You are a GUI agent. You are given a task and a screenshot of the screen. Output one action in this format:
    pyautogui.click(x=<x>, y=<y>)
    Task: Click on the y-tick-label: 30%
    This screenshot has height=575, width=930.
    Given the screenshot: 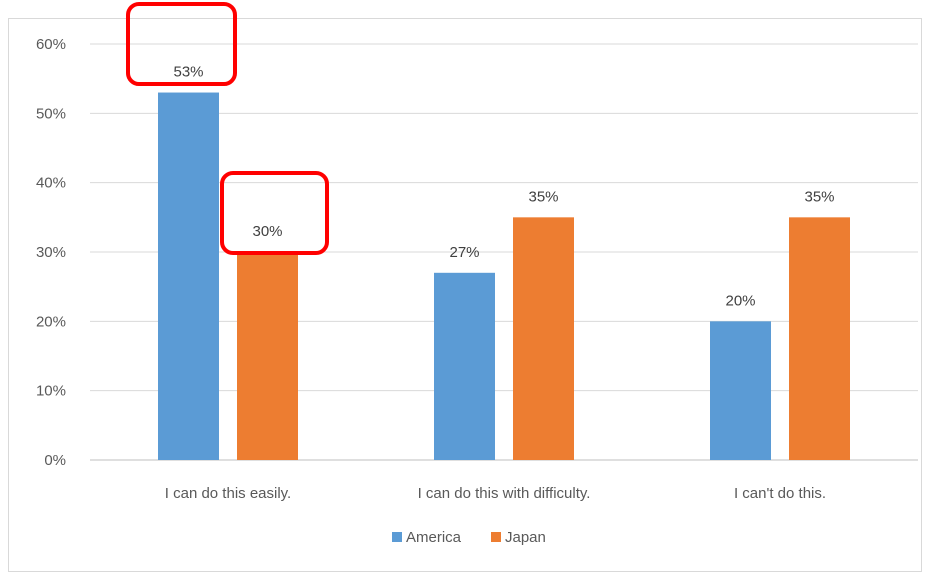 What is the action you would take?
    pyautogui.click(x=51, y=252)
    